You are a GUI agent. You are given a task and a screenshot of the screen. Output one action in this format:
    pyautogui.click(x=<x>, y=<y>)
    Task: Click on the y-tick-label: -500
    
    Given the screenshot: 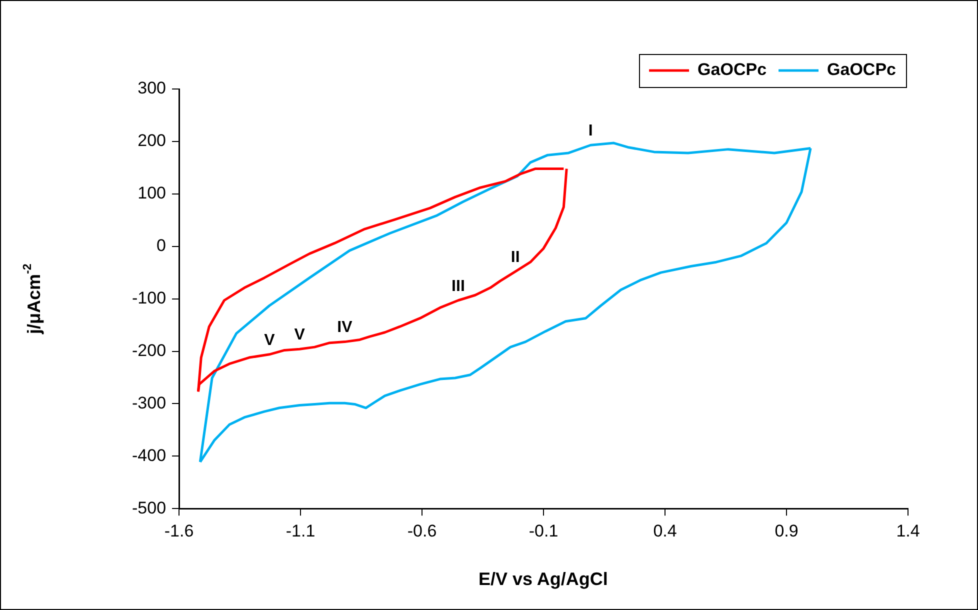 What is the action you would take?
    pyautogui.click(x=149, y=508)
    